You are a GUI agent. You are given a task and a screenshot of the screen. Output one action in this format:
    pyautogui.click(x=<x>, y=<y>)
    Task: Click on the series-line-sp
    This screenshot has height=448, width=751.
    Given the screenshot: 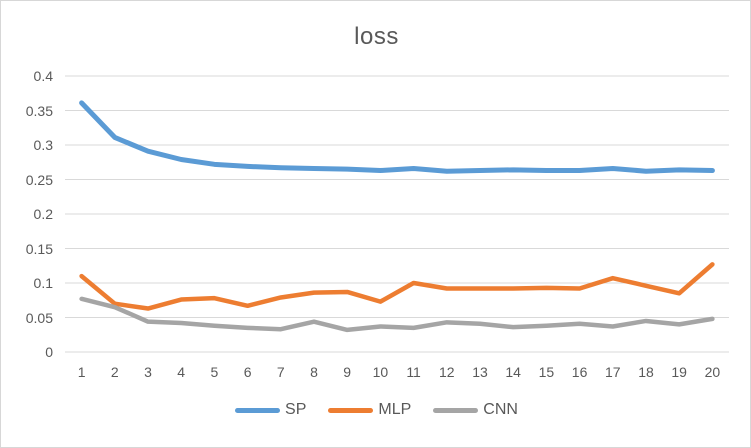 What is the action you would take?
    pyautogui.click(x=397, y=137)
    